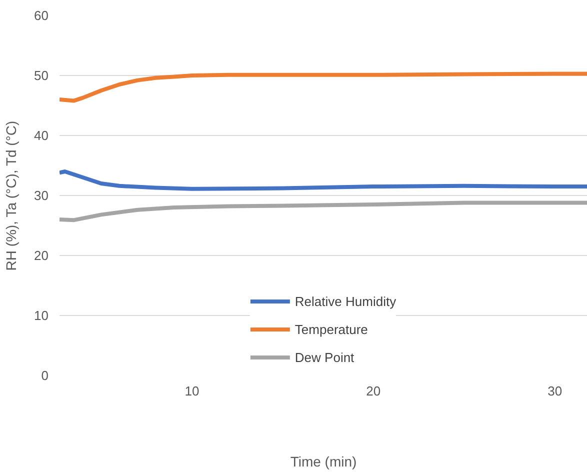 This screenshot has width=587, height=472. I want to click on y-tick-label: 40, so click(41, 135).